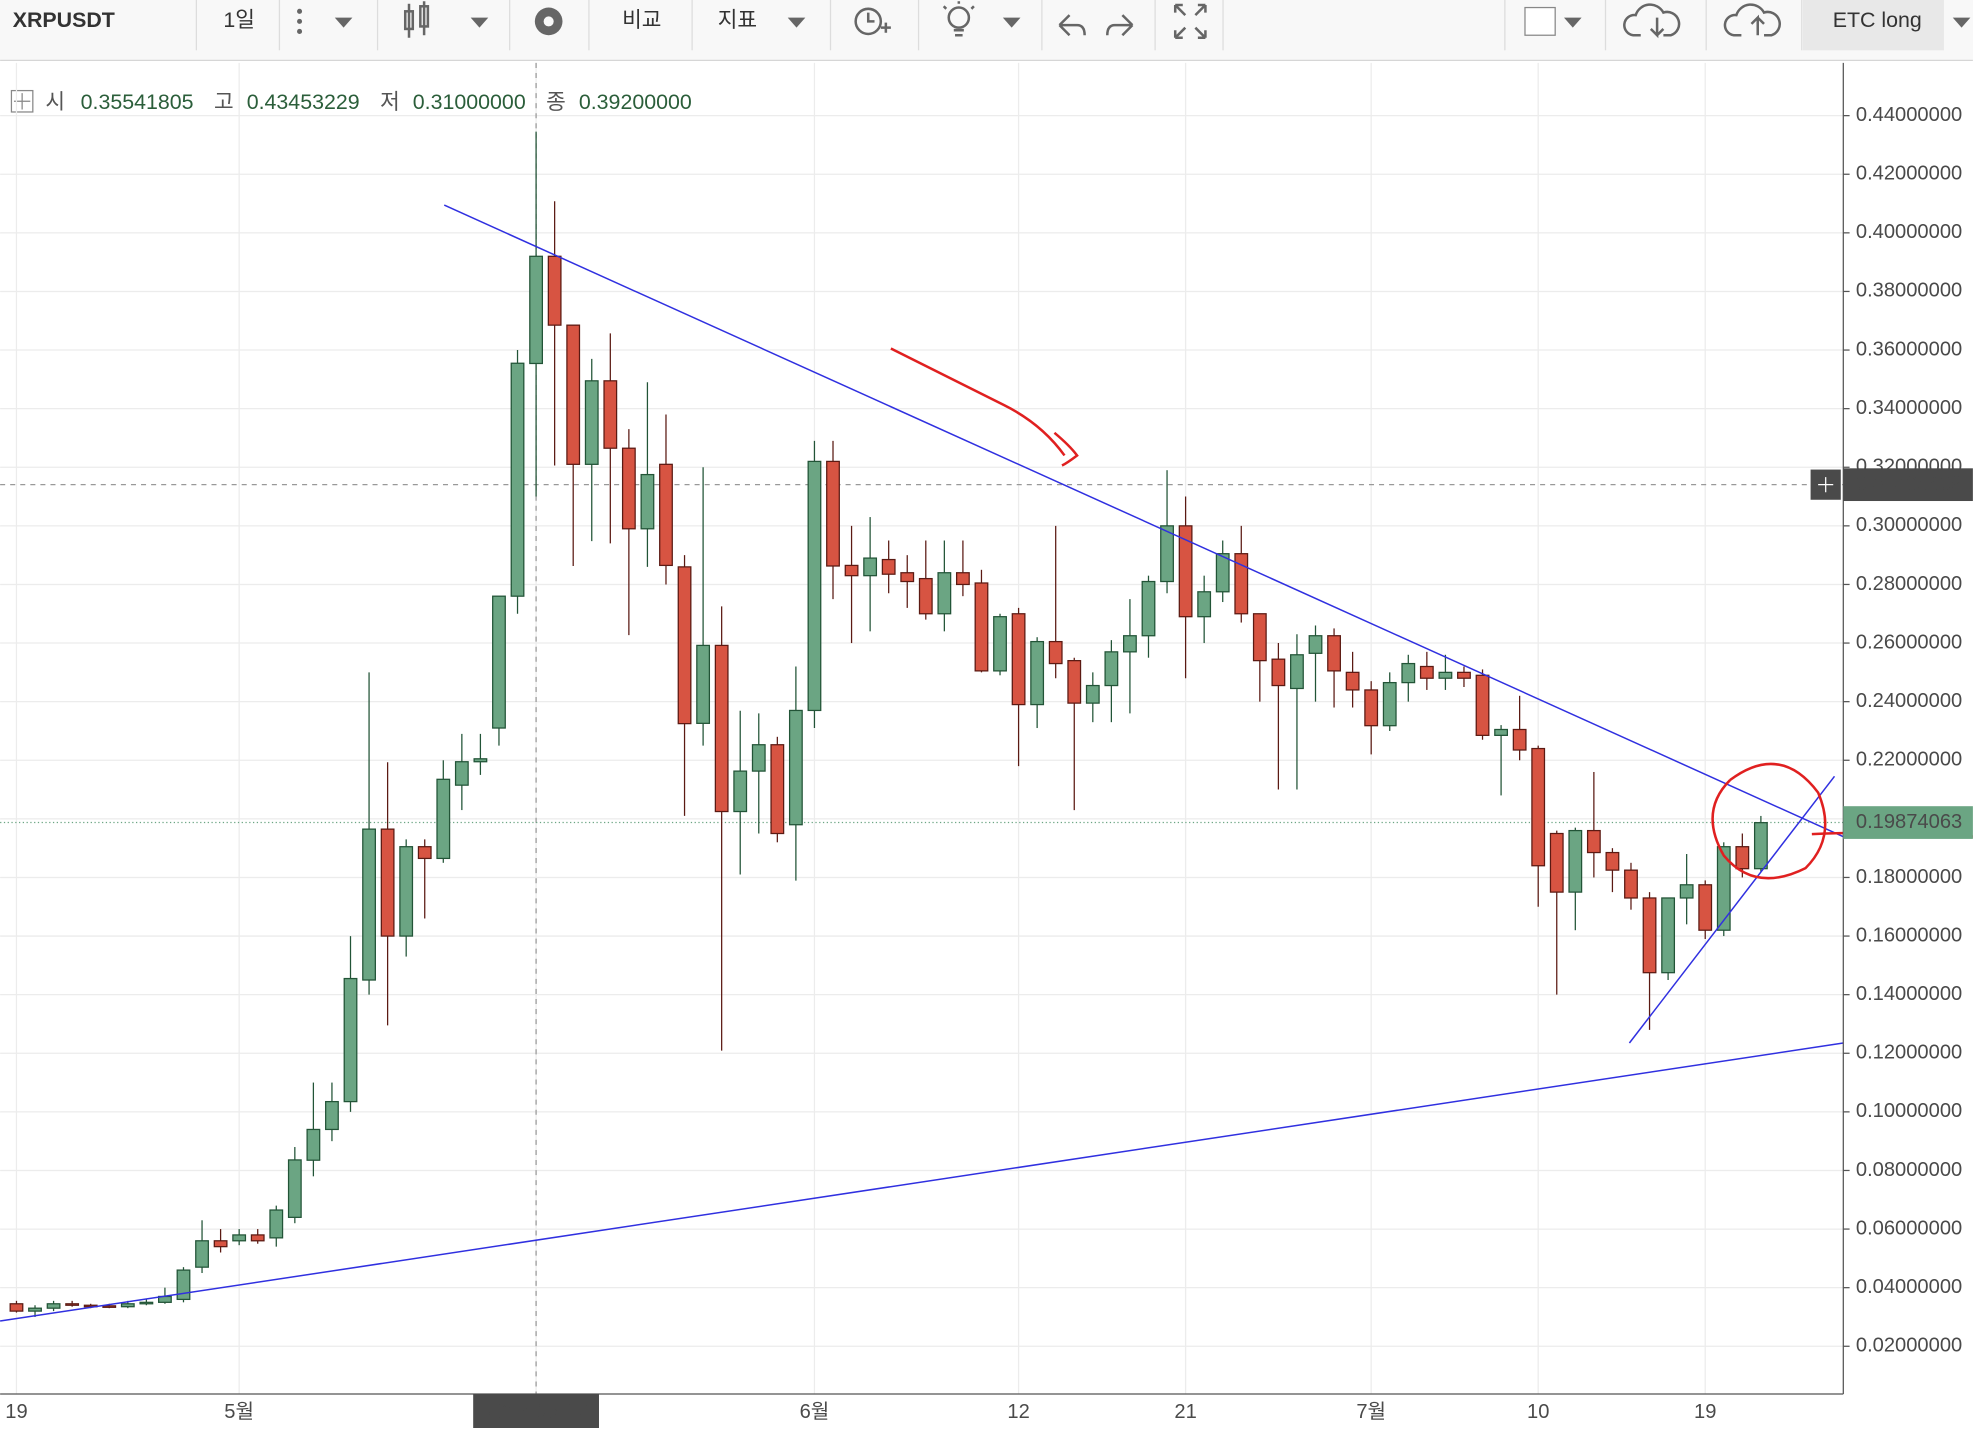 The image size is (1973, 1433). Describe the element at coordinates (1120, 25) in the screenshot. I see `redo-icon` at that location.